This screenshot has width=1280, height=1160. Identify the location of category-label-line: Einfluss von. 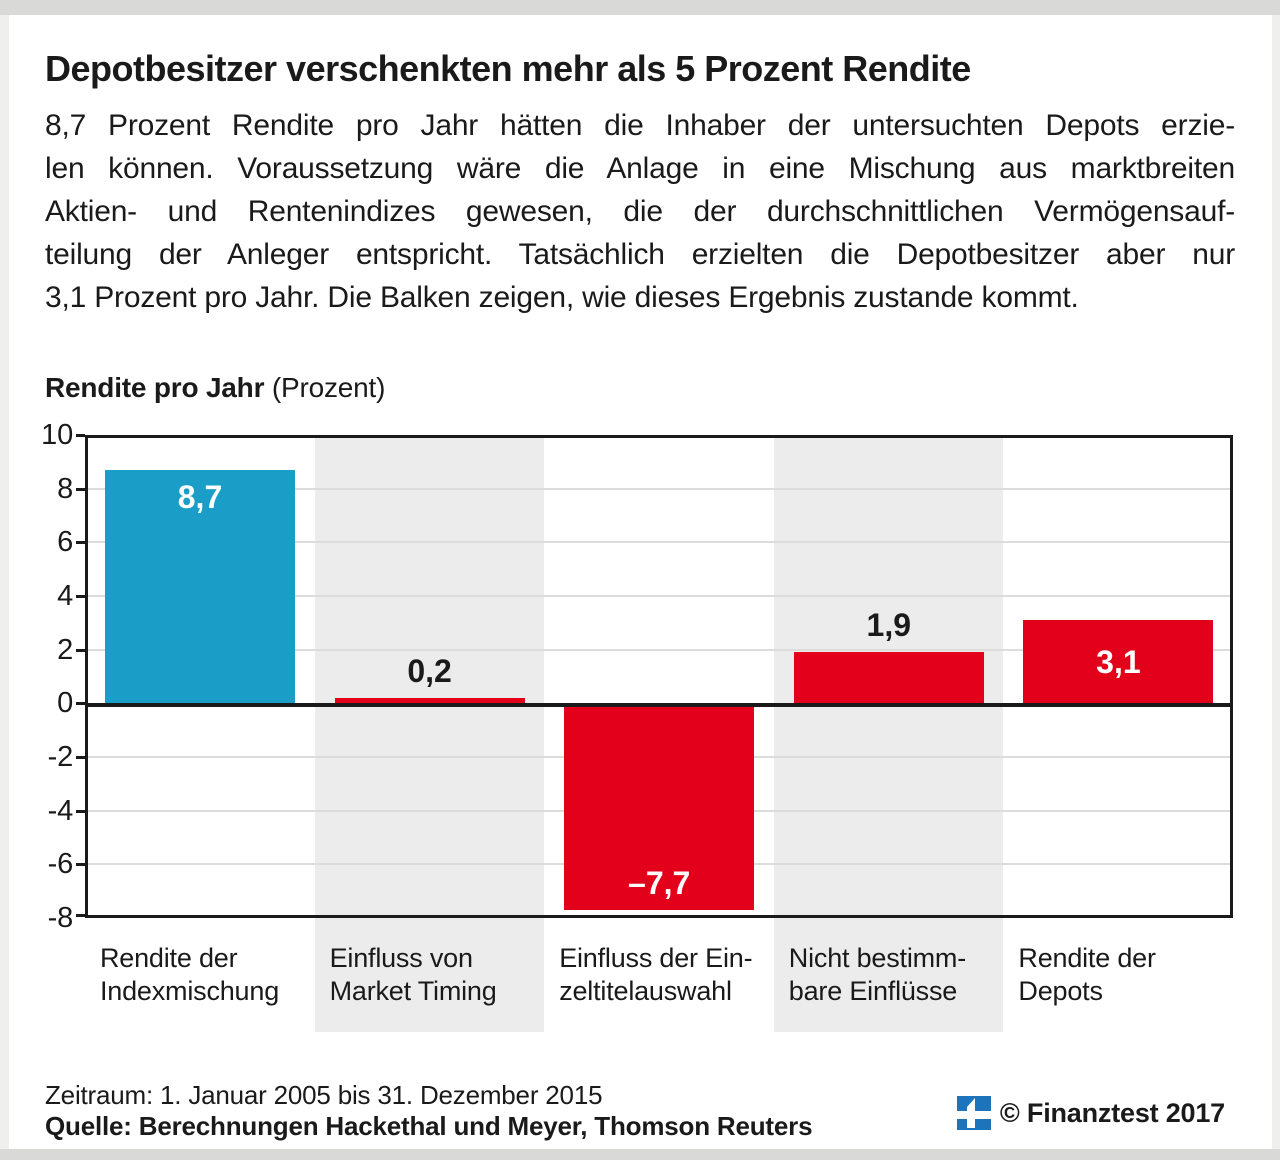
(401, 958).